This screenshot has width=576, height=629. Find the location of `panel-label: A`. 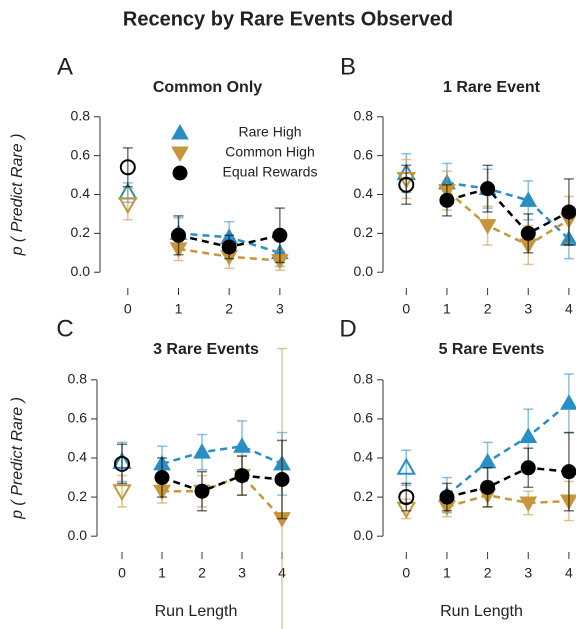

panel-label: A is located at coordinates (65, 66).